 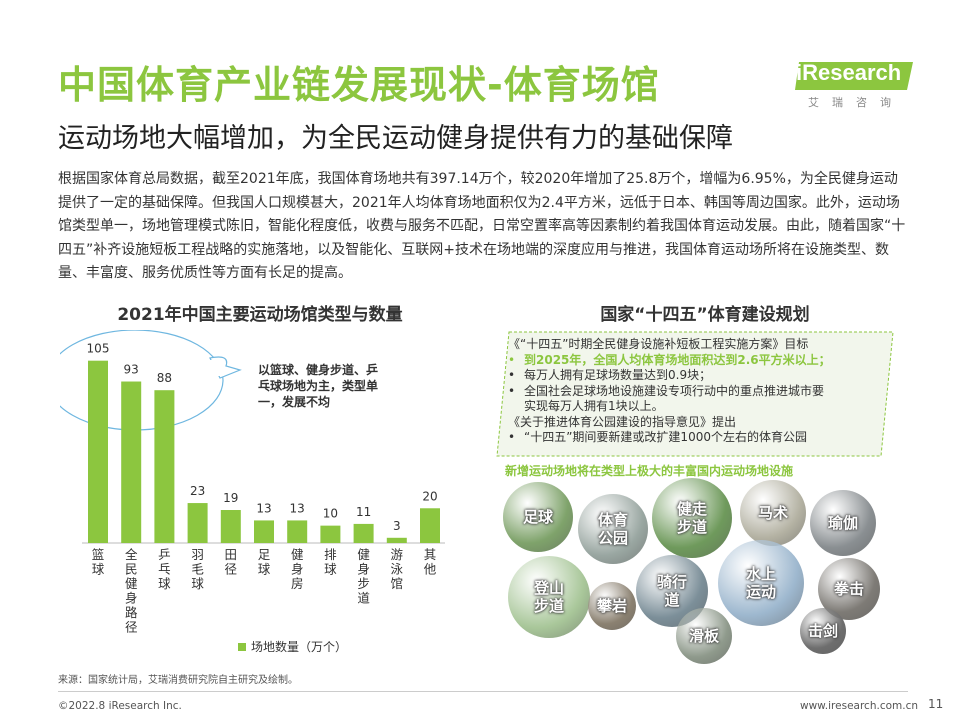 What do you see at coordinates (397, 569) in the screenshot?
I see `category-label: 游泳馆` at bounding box center [397, 569].